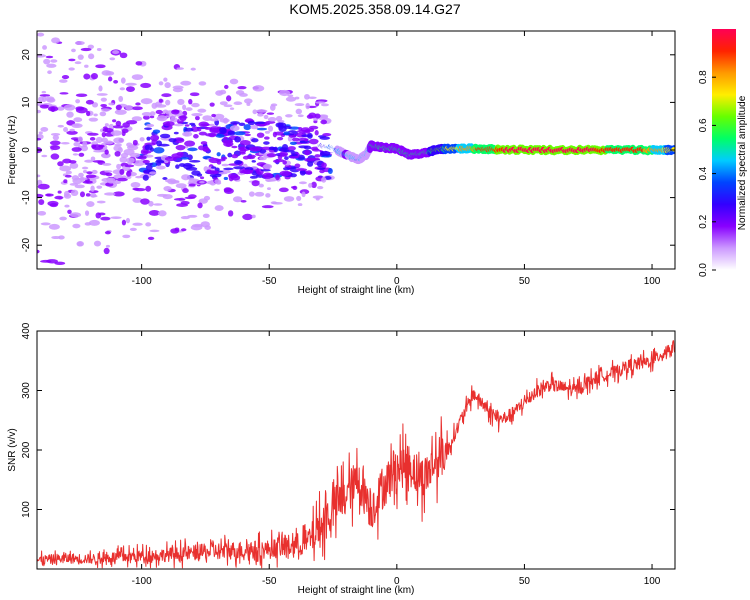  What do you see at coordinates (724, 149) in the screenshot?
I see `colorbar-gradient` at bounding box center [724, 149].